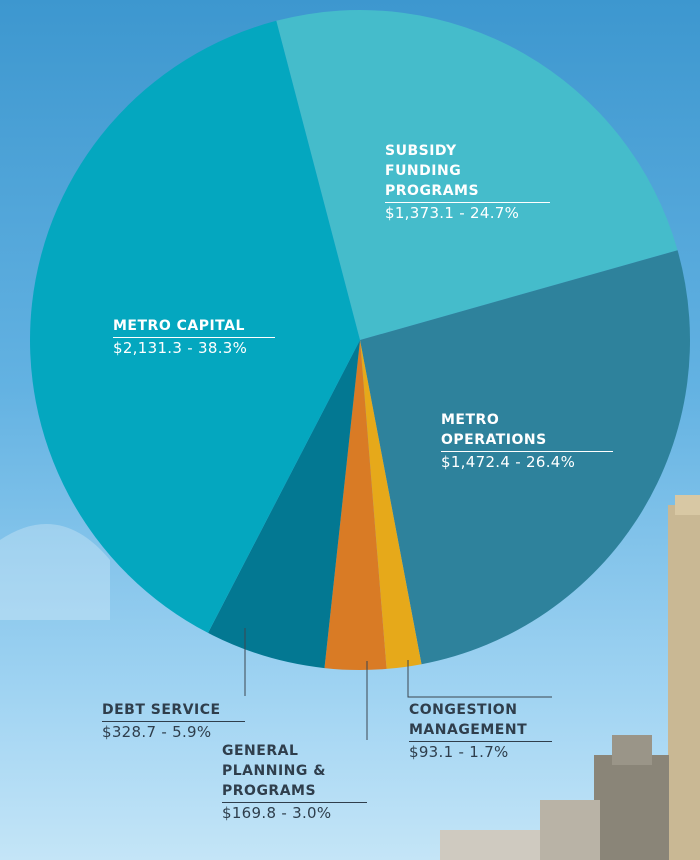  I want to click on label-rule: METRO OPERATIONS, so click(527, 431).